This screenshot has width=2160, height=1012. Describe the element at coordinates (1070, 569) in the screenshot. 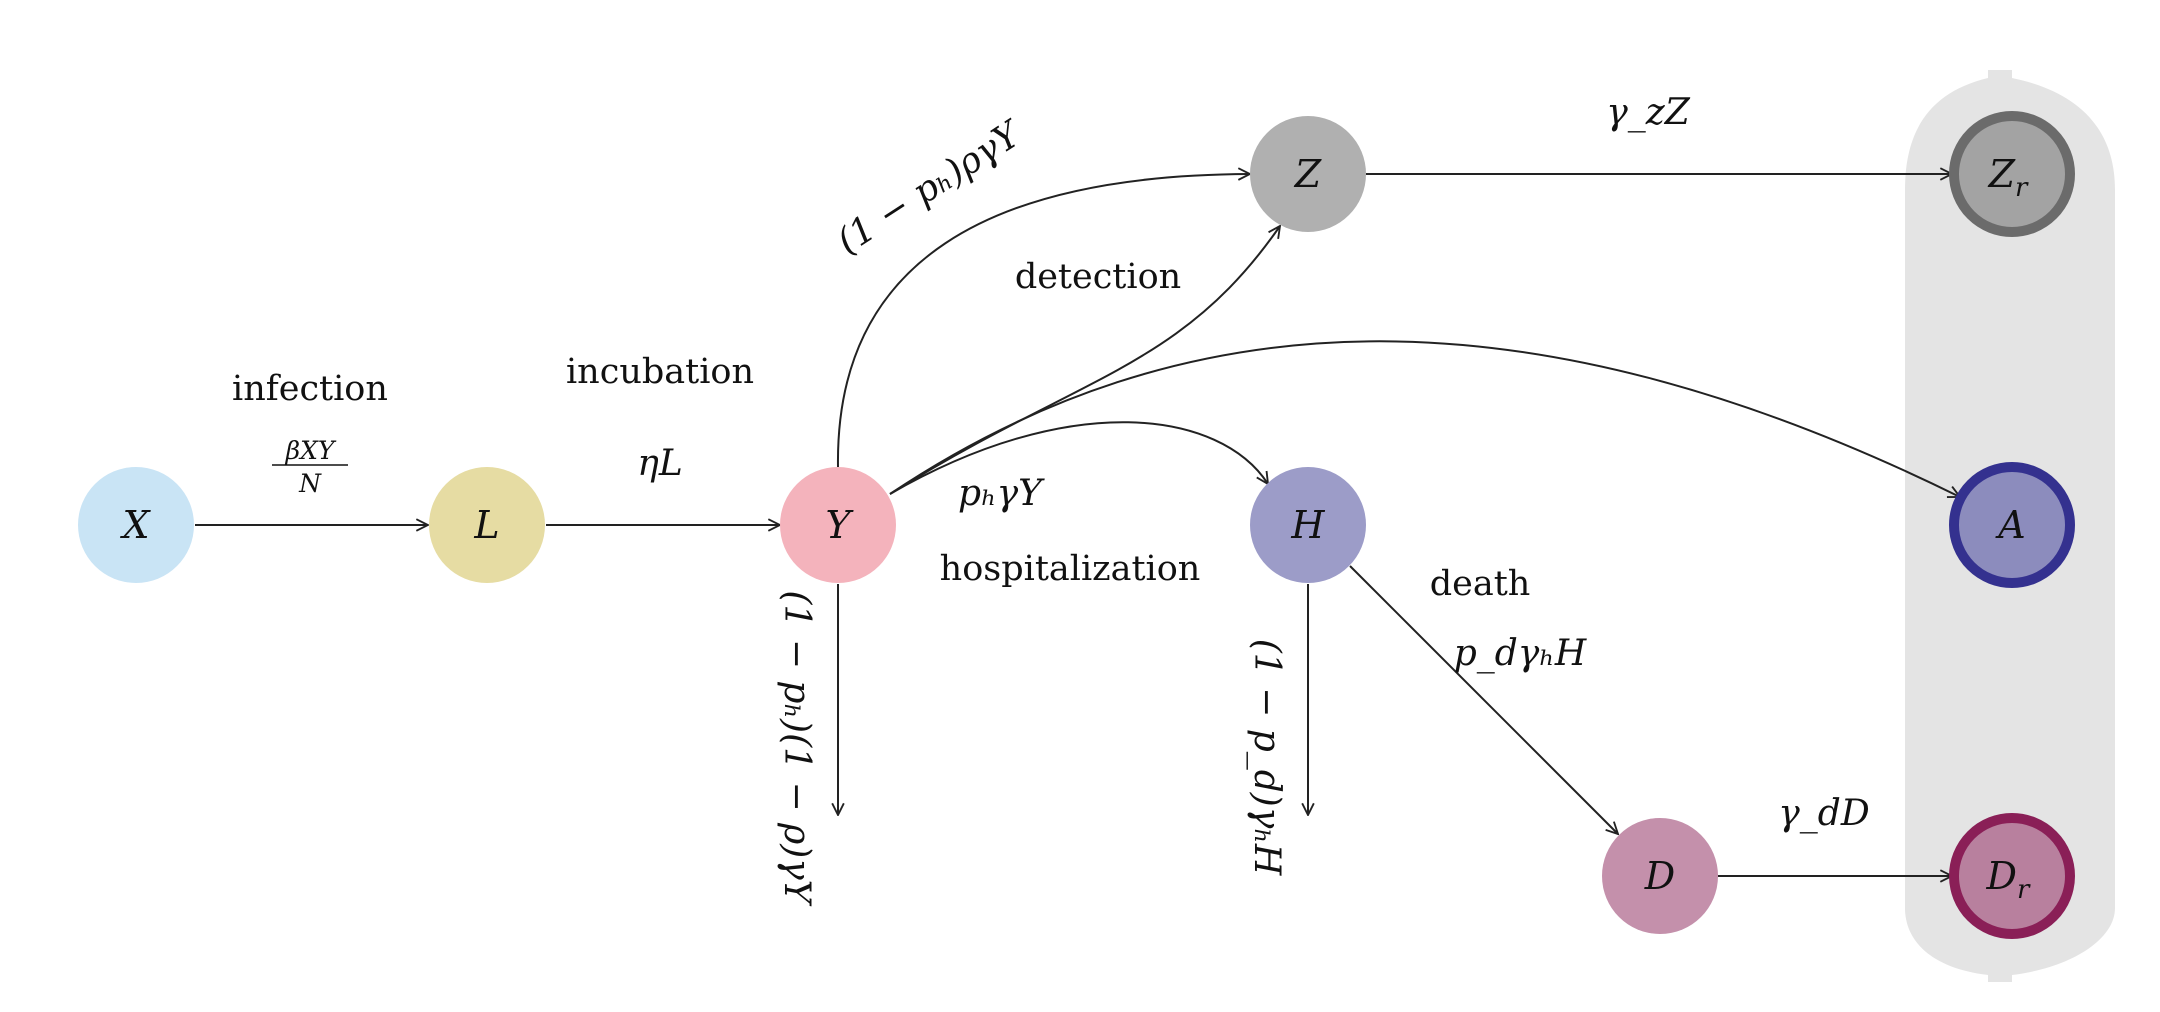

I see `label-hospitalization: hospitalization` at that location.